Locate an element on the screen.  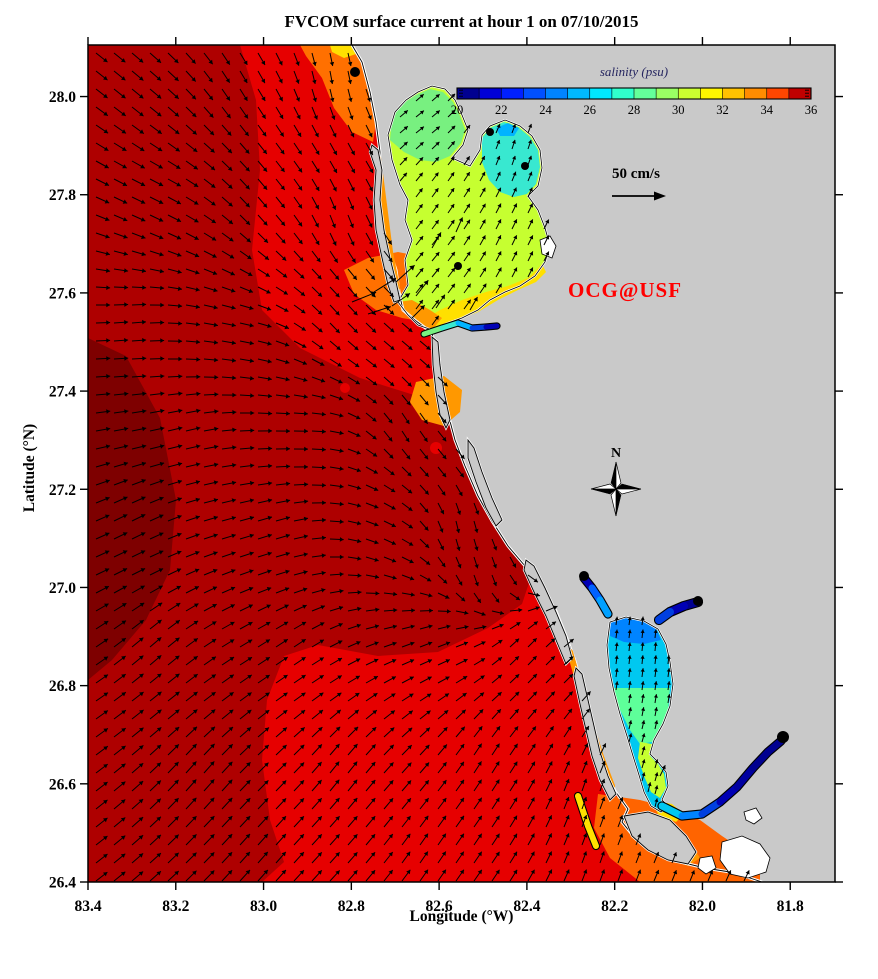
region-hillsborough-bay is located at coordinates (511, 159).